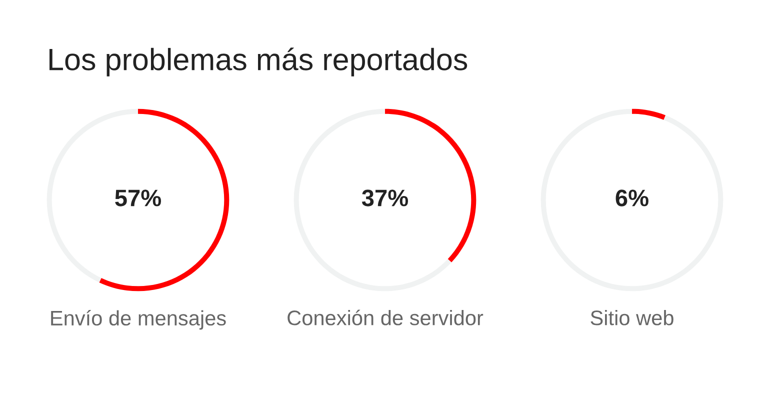  I want to click on chart-title: Los problemas más reportados, so click(259, 62).